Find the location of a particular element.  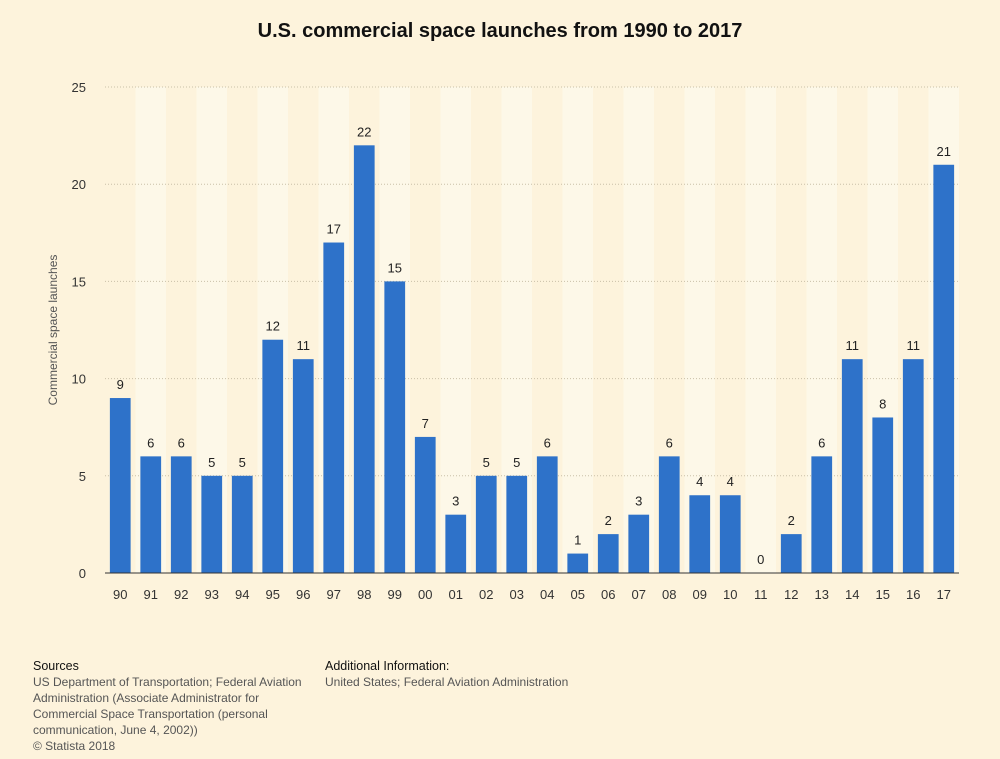

y-axis-ticks: 0 5 10 15 20 25 is located at coordinates (79, 330).